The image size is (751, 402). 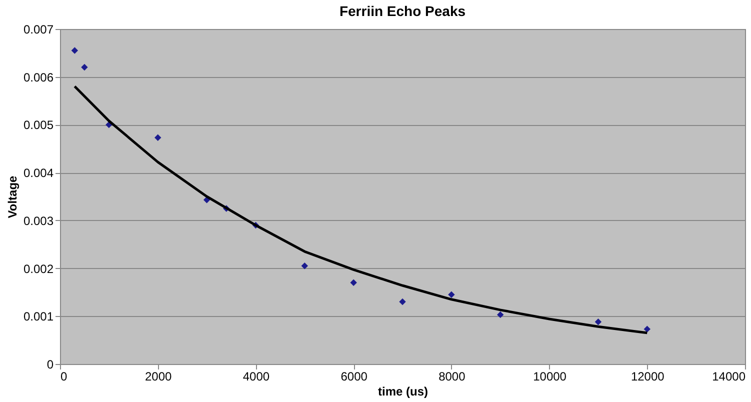 What do you see at coordinates (38, 125) in the screenshot?
I see `y-tick-label: 0.005` at bounding box center [38, 125].